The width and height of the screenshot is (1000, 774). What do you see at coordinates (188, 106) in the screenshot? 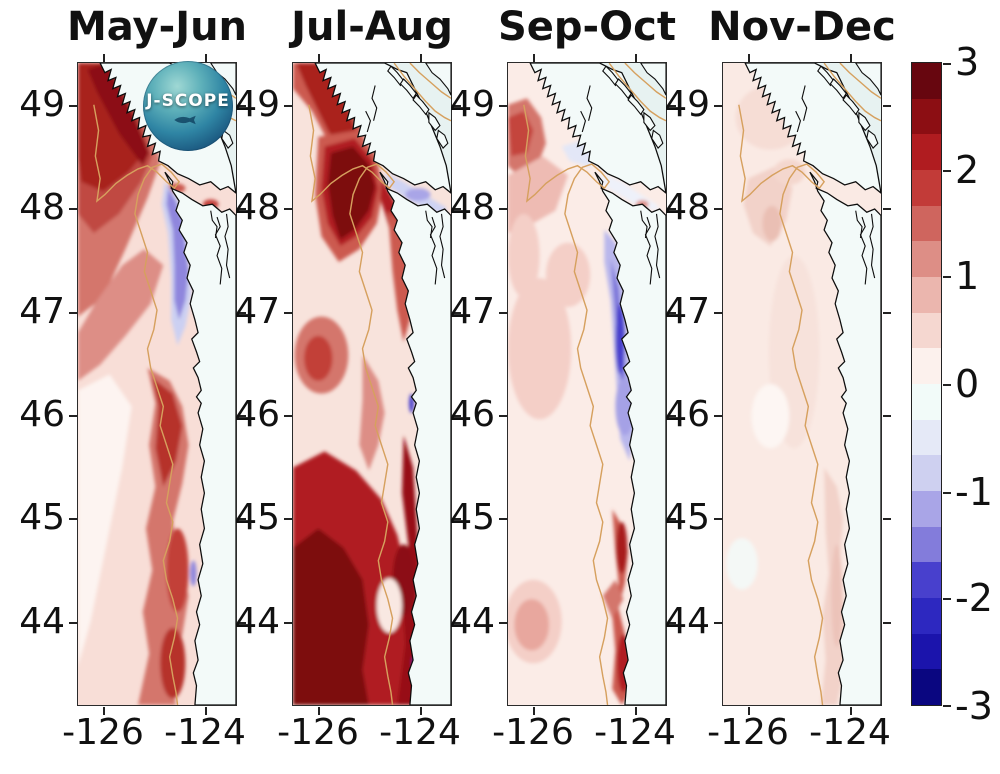
I see `jscope-logo: J-SCOPE` at bounding box center [188, 106].